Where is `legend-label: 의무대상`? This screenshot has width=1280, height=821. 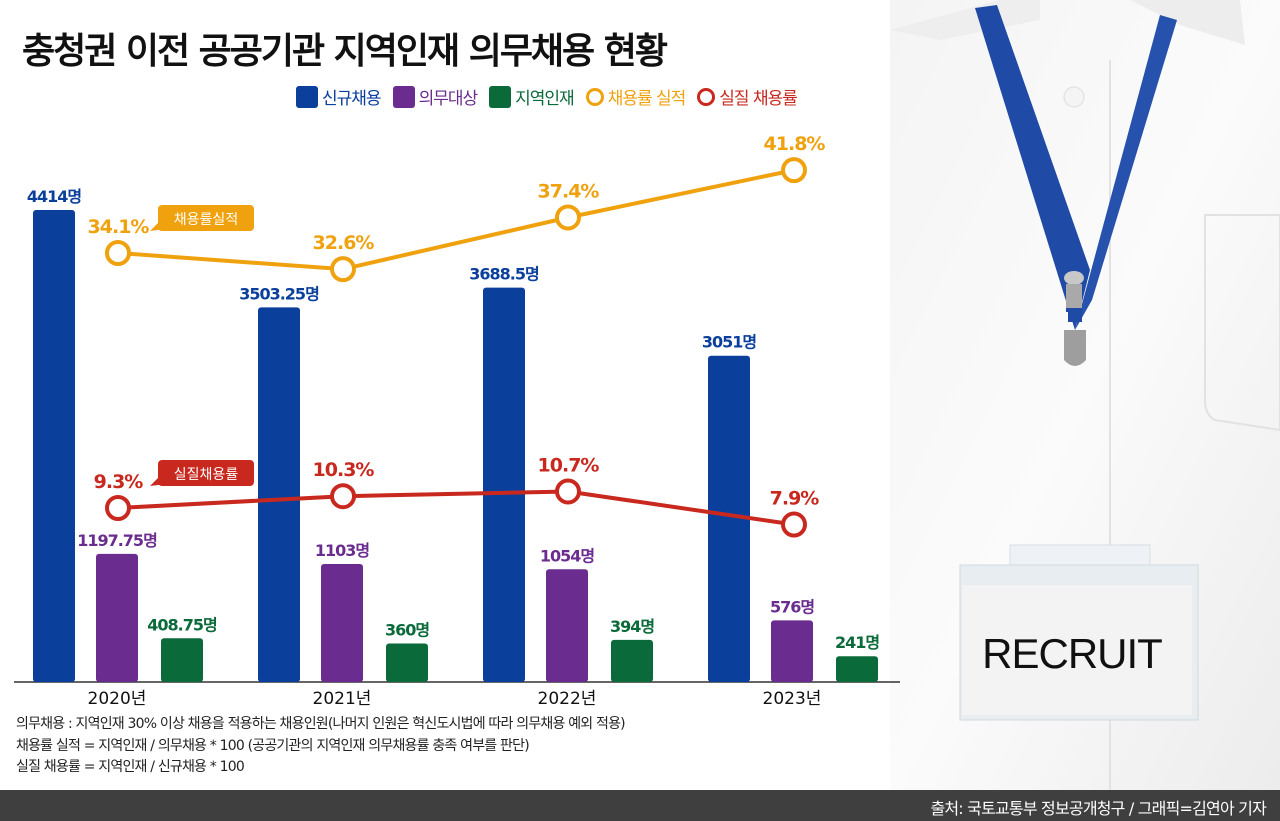 legend-label: 의무대상 is located at coordinates (448, 99).